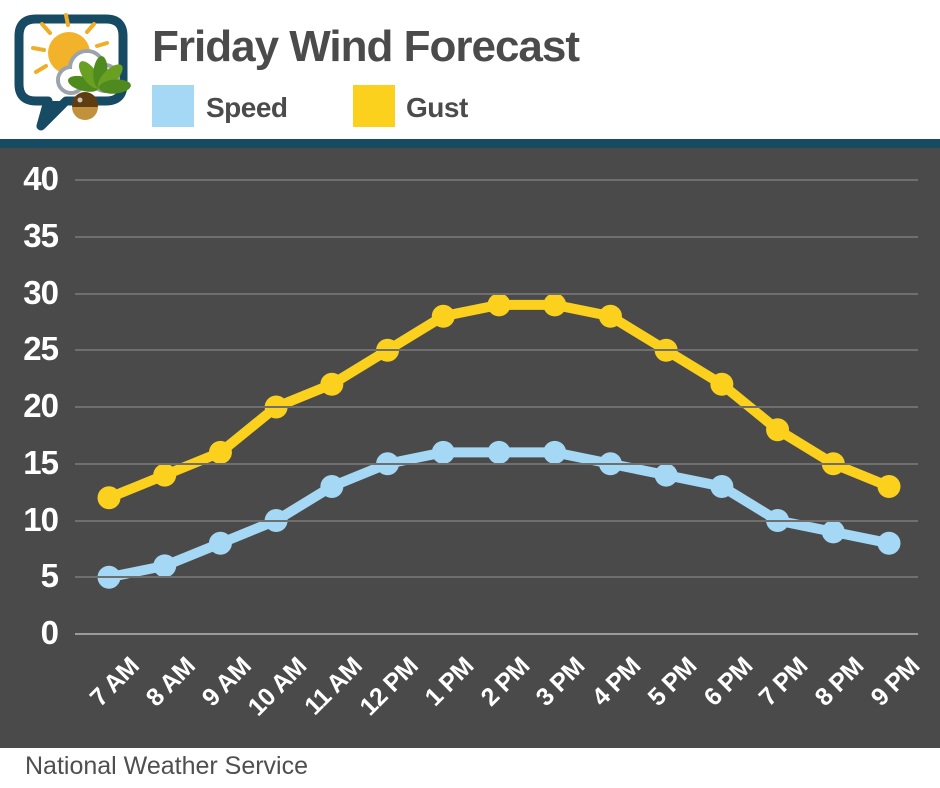  I want to click on y-axis-label: 0, so click(49, 632).